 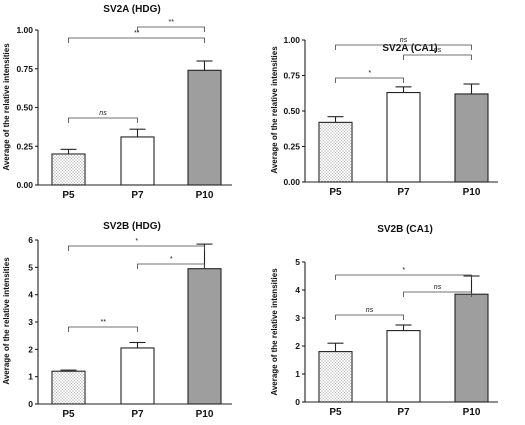 What do you see at coordinates (30, 240) in the screenshot?
I see `y-tick-label: 6` at bounding box center [30, 240].